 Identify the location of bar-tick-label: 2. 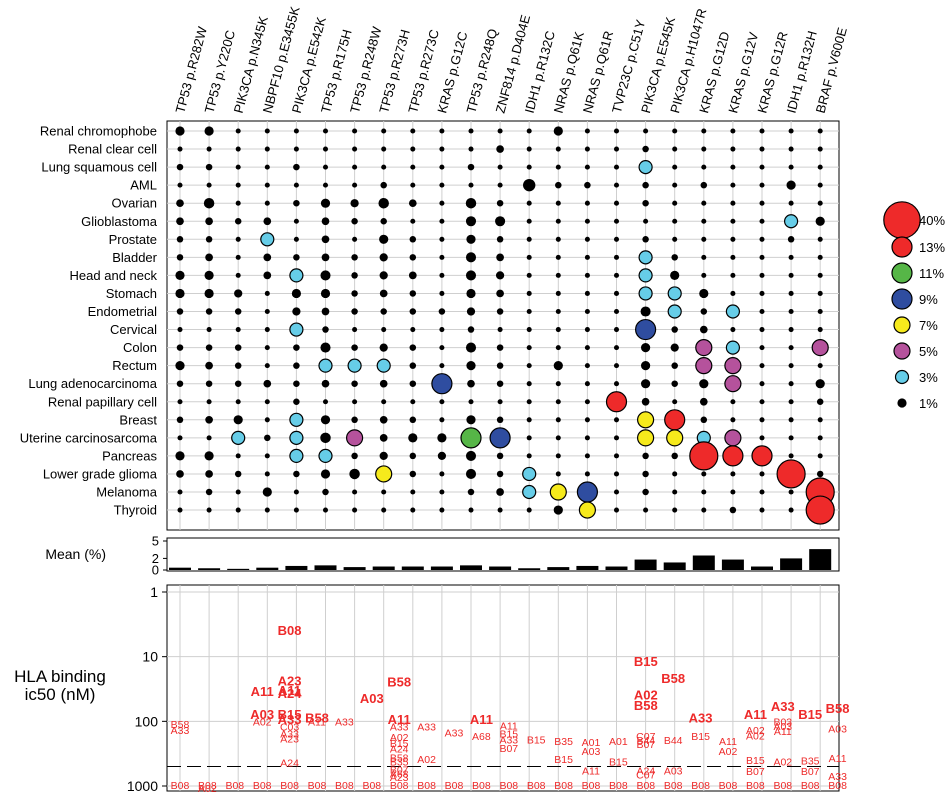
(155, 558).